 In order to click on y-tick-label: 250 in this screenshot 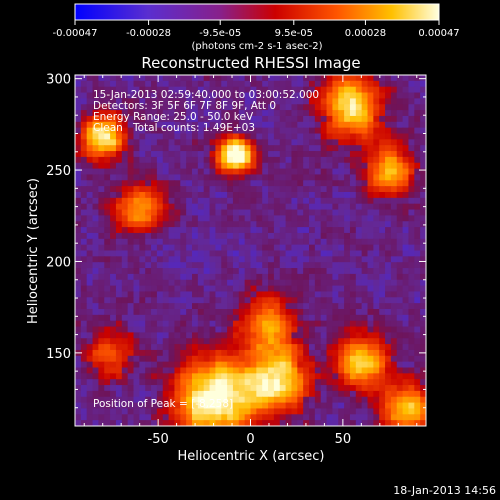, I will do `click(58, 171)`.